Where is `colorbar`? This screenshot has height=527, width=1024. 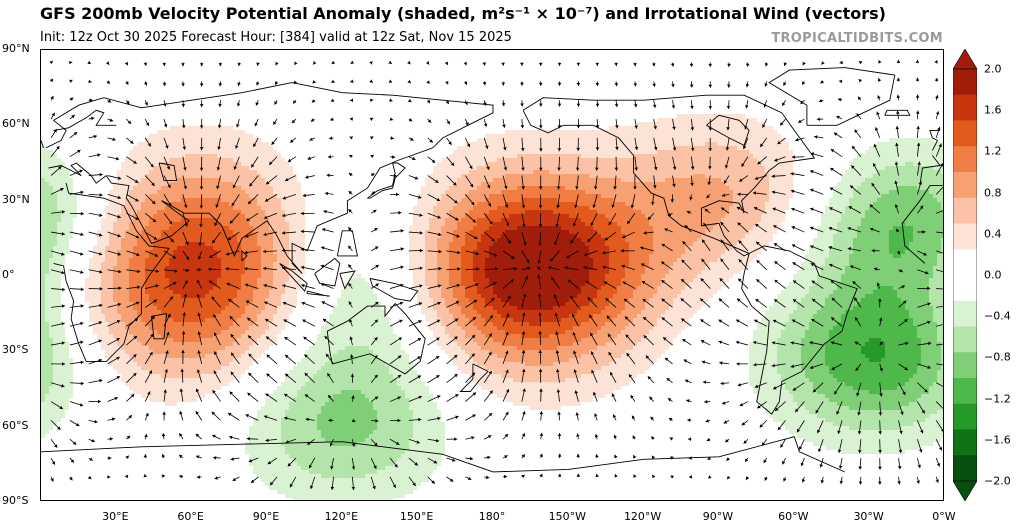 colorbar is located at coordinates (965, 276).